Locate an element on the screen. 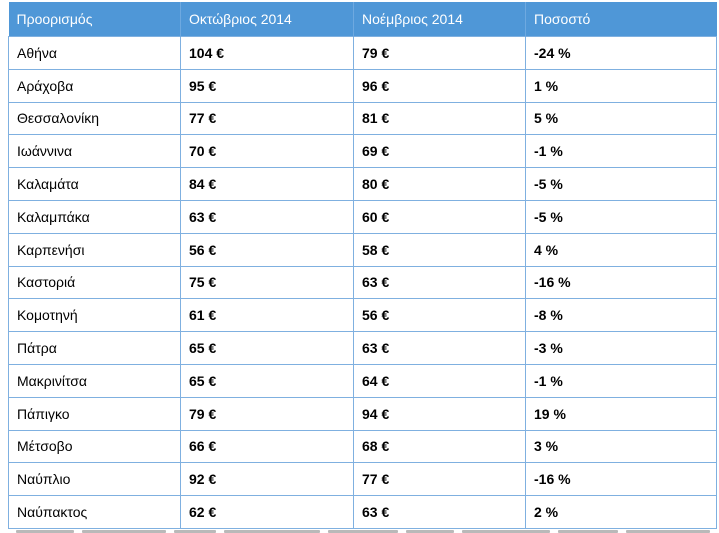 The image size is (719, 533). header-destination: Προορισμός is located at coordinates (94, 19).